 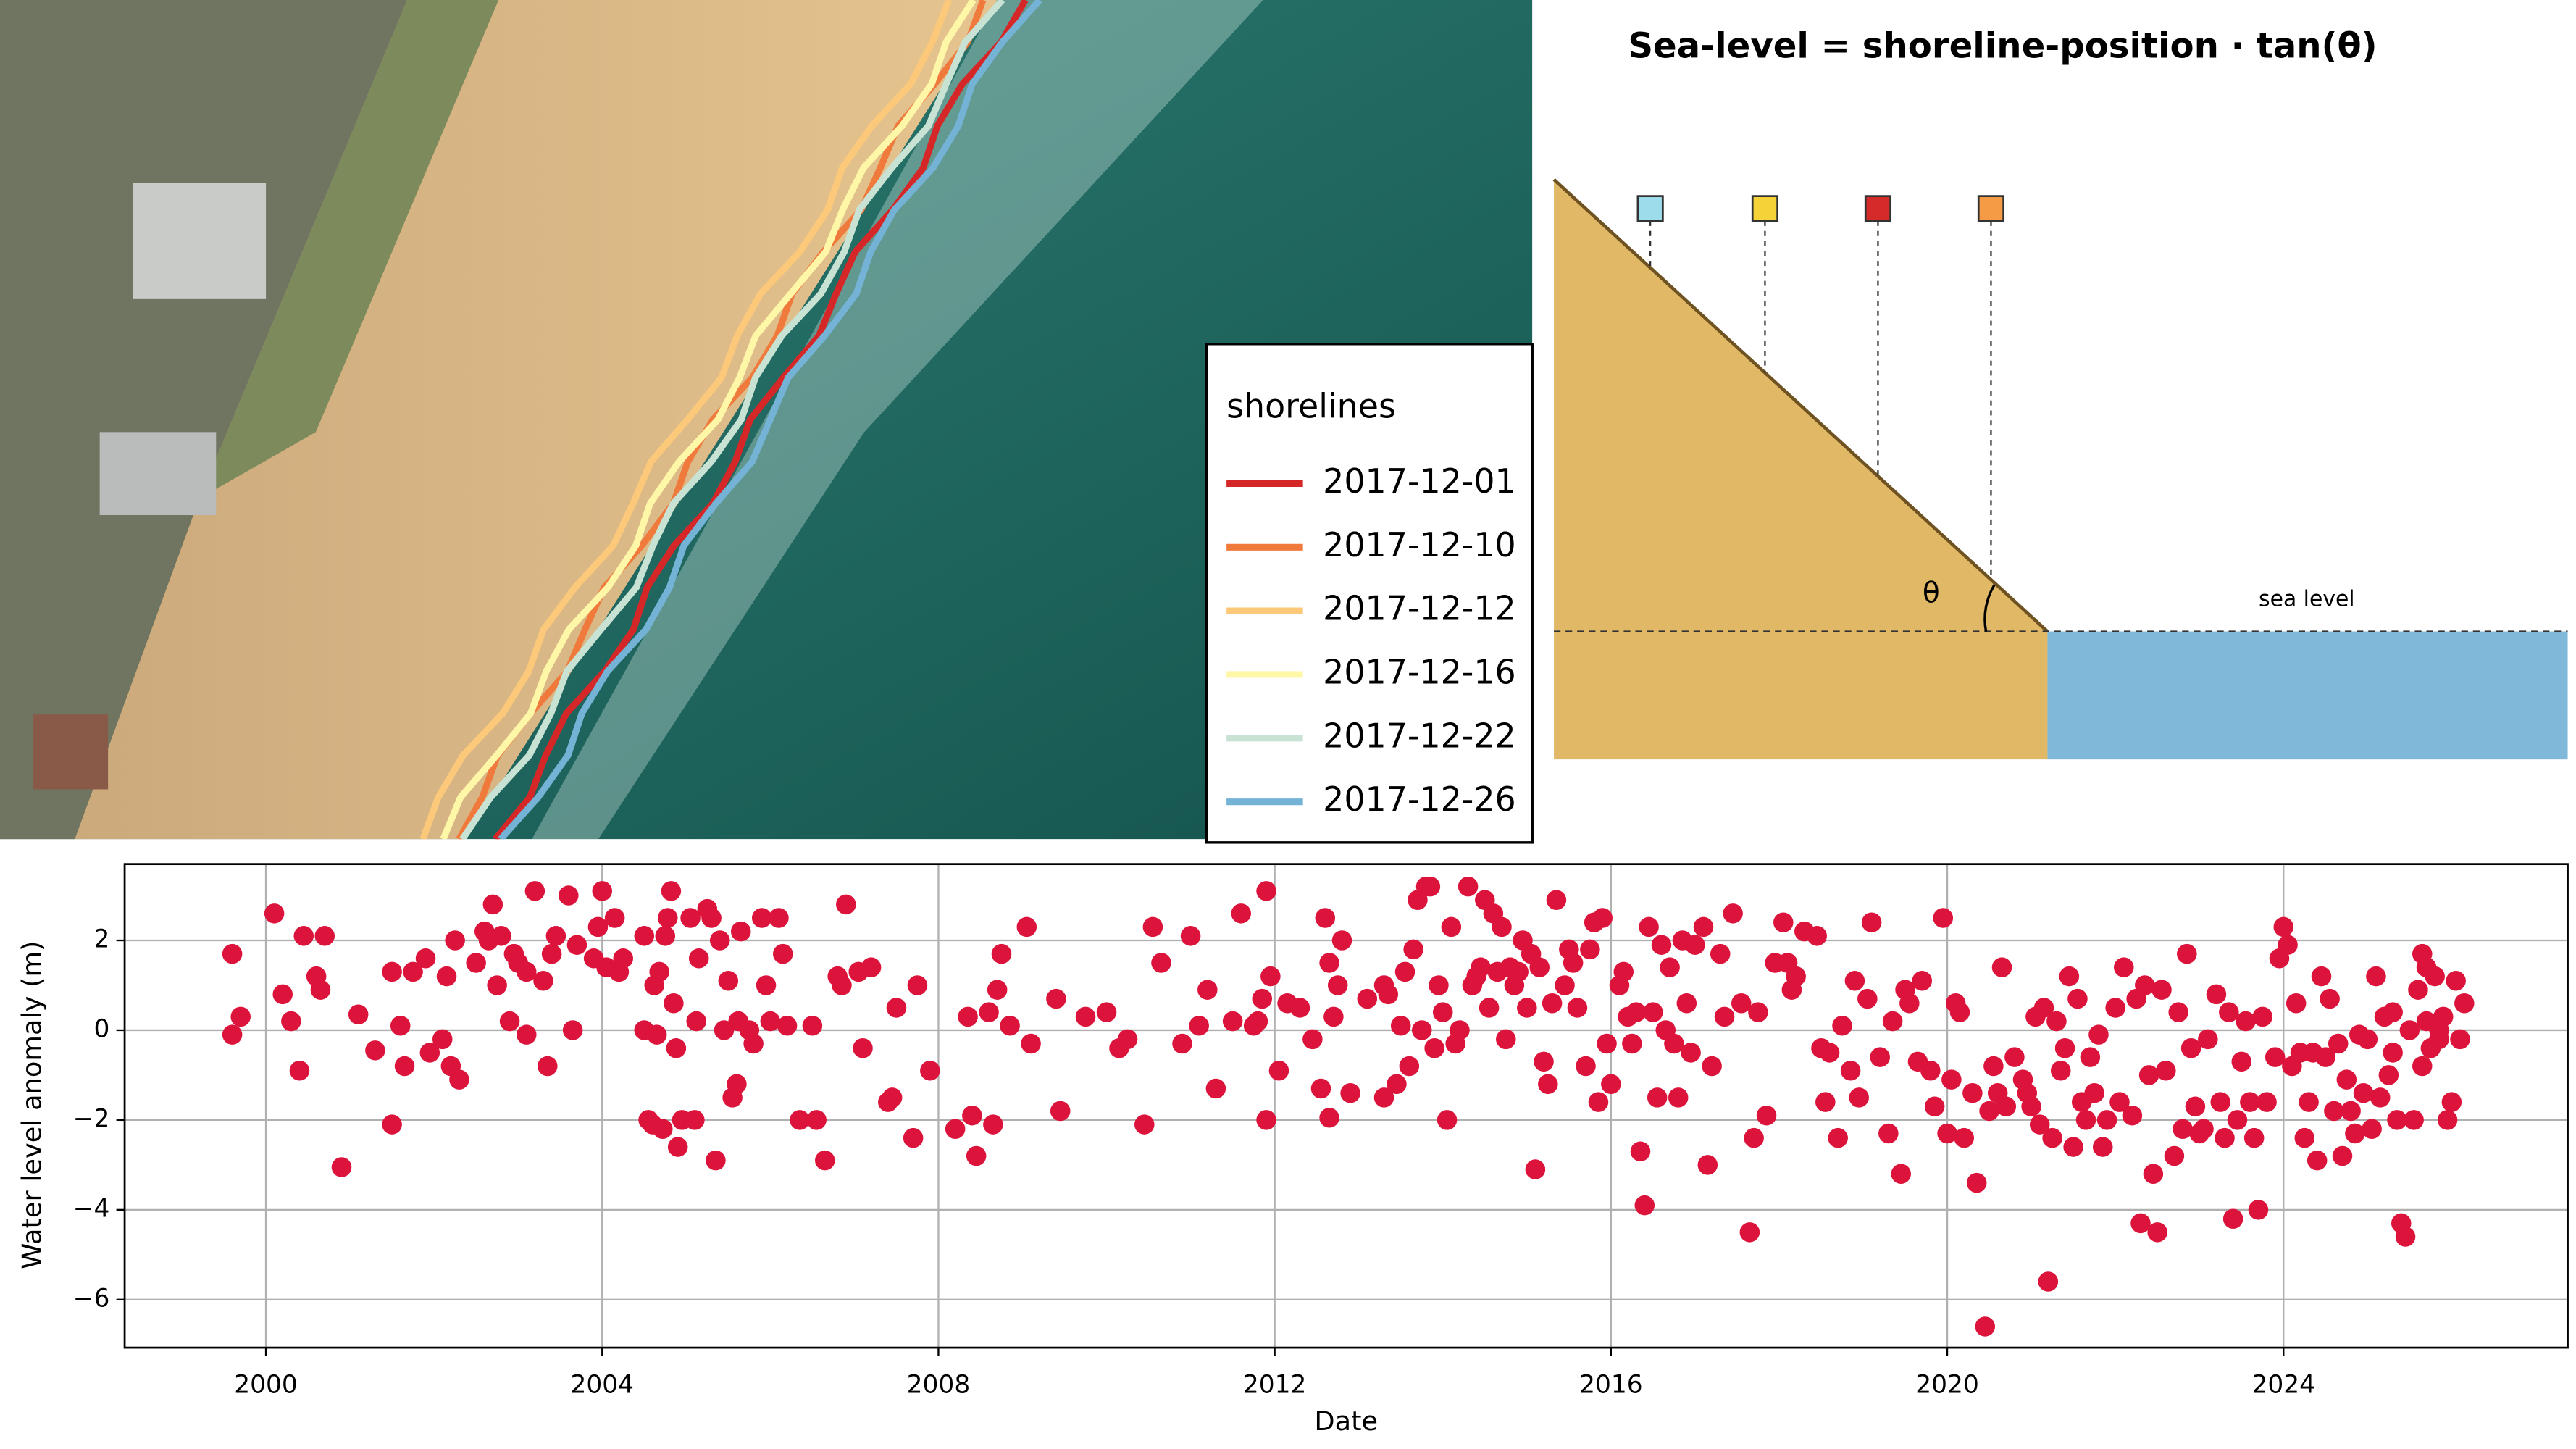 What do you see at coordinates (102, 1028) in the screenshot?
I see `y-tick-label: 0` at bounding box center [102, 1028].